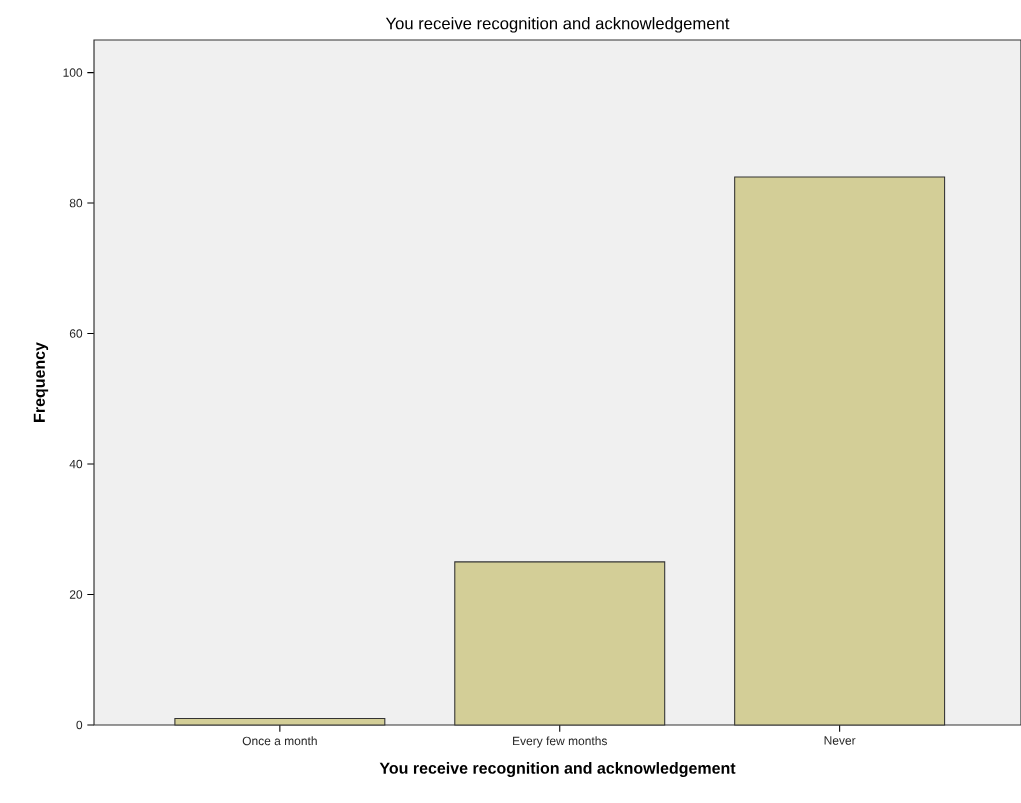 The image size is (1021, 803). What do you see at coordinates (76, 333) in the screenshot?
I see `y-tick-label: 60` at bounding box center [76, 333].